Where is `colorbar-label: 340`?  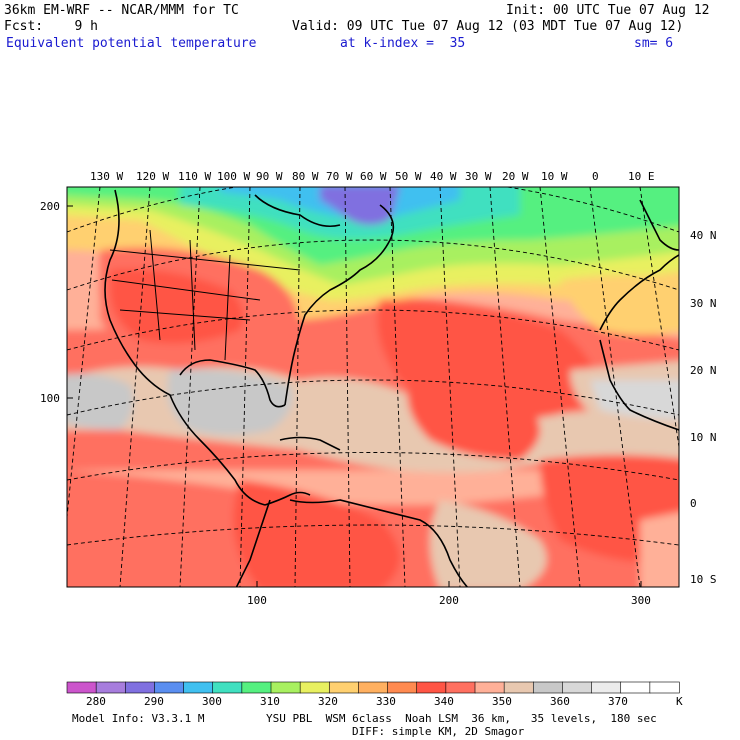
colorbar-label: 340 is located at coordinates (444, 701).